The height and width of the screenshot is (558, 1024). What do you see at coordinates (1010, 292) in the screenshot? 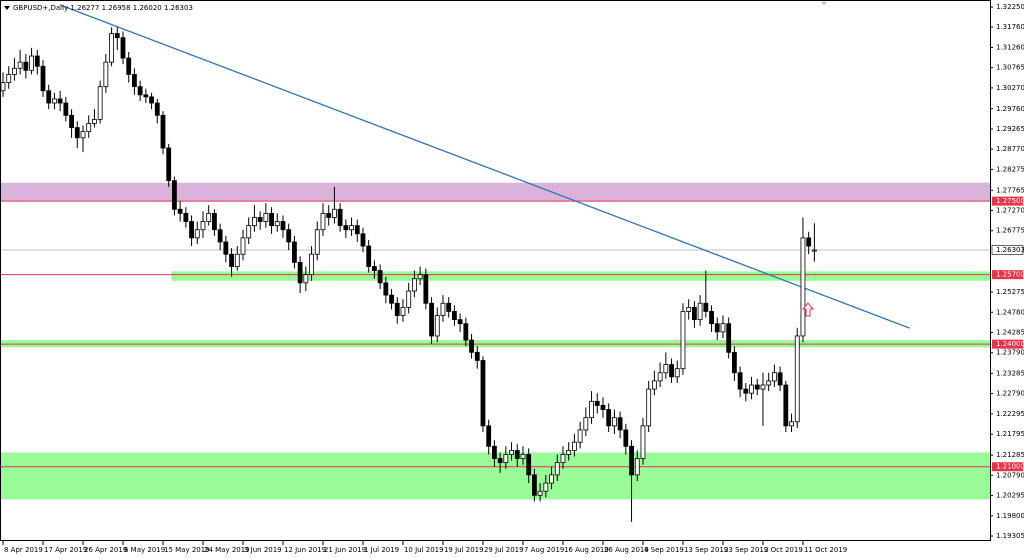
I see `y-tick-label: 1.25275` at bounding box center [1010, 292].